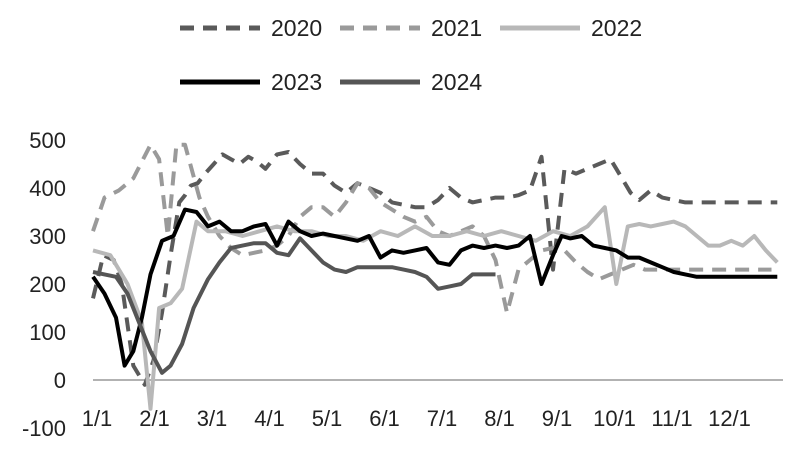 The height and width of the screenshot is (455, 795). What do you see at coordinates (456, 28) in the screenshot?
I see `legend-label-2021: 2021` at bounding box center [456, 28].